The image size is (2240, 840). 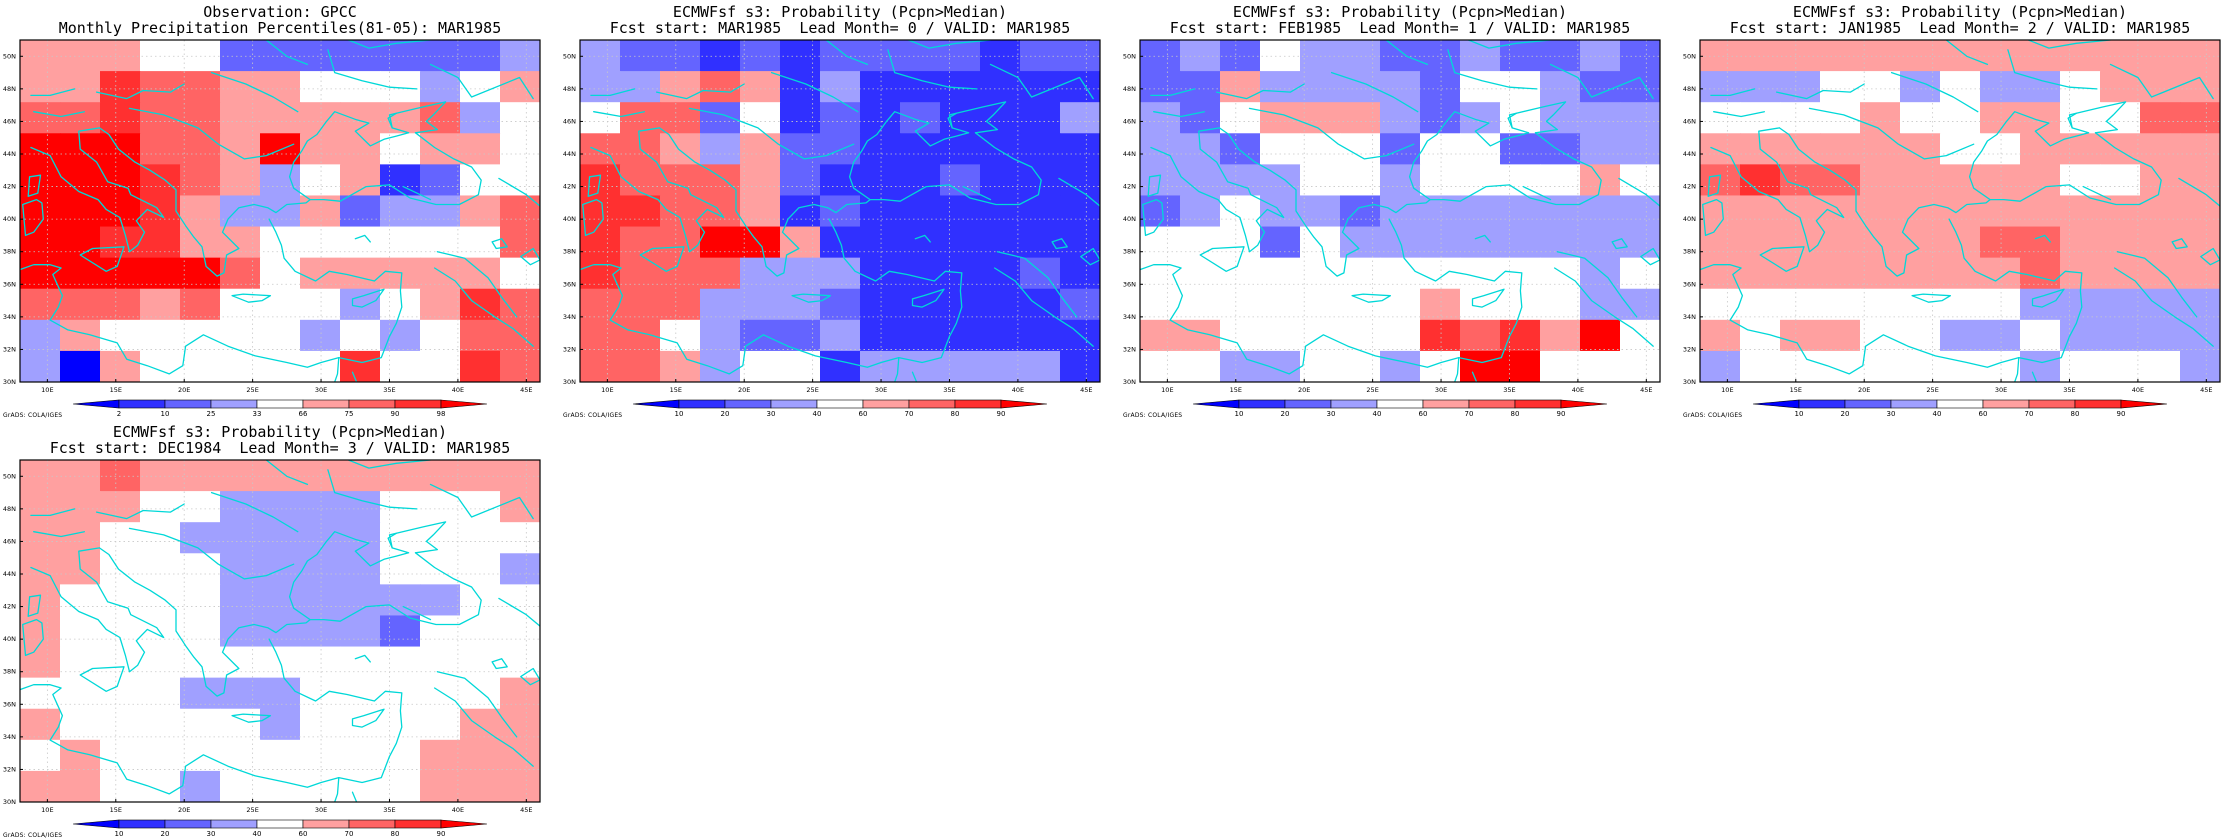 I want to click on lat-tick-label: 42N, so click(x=9, y=187).